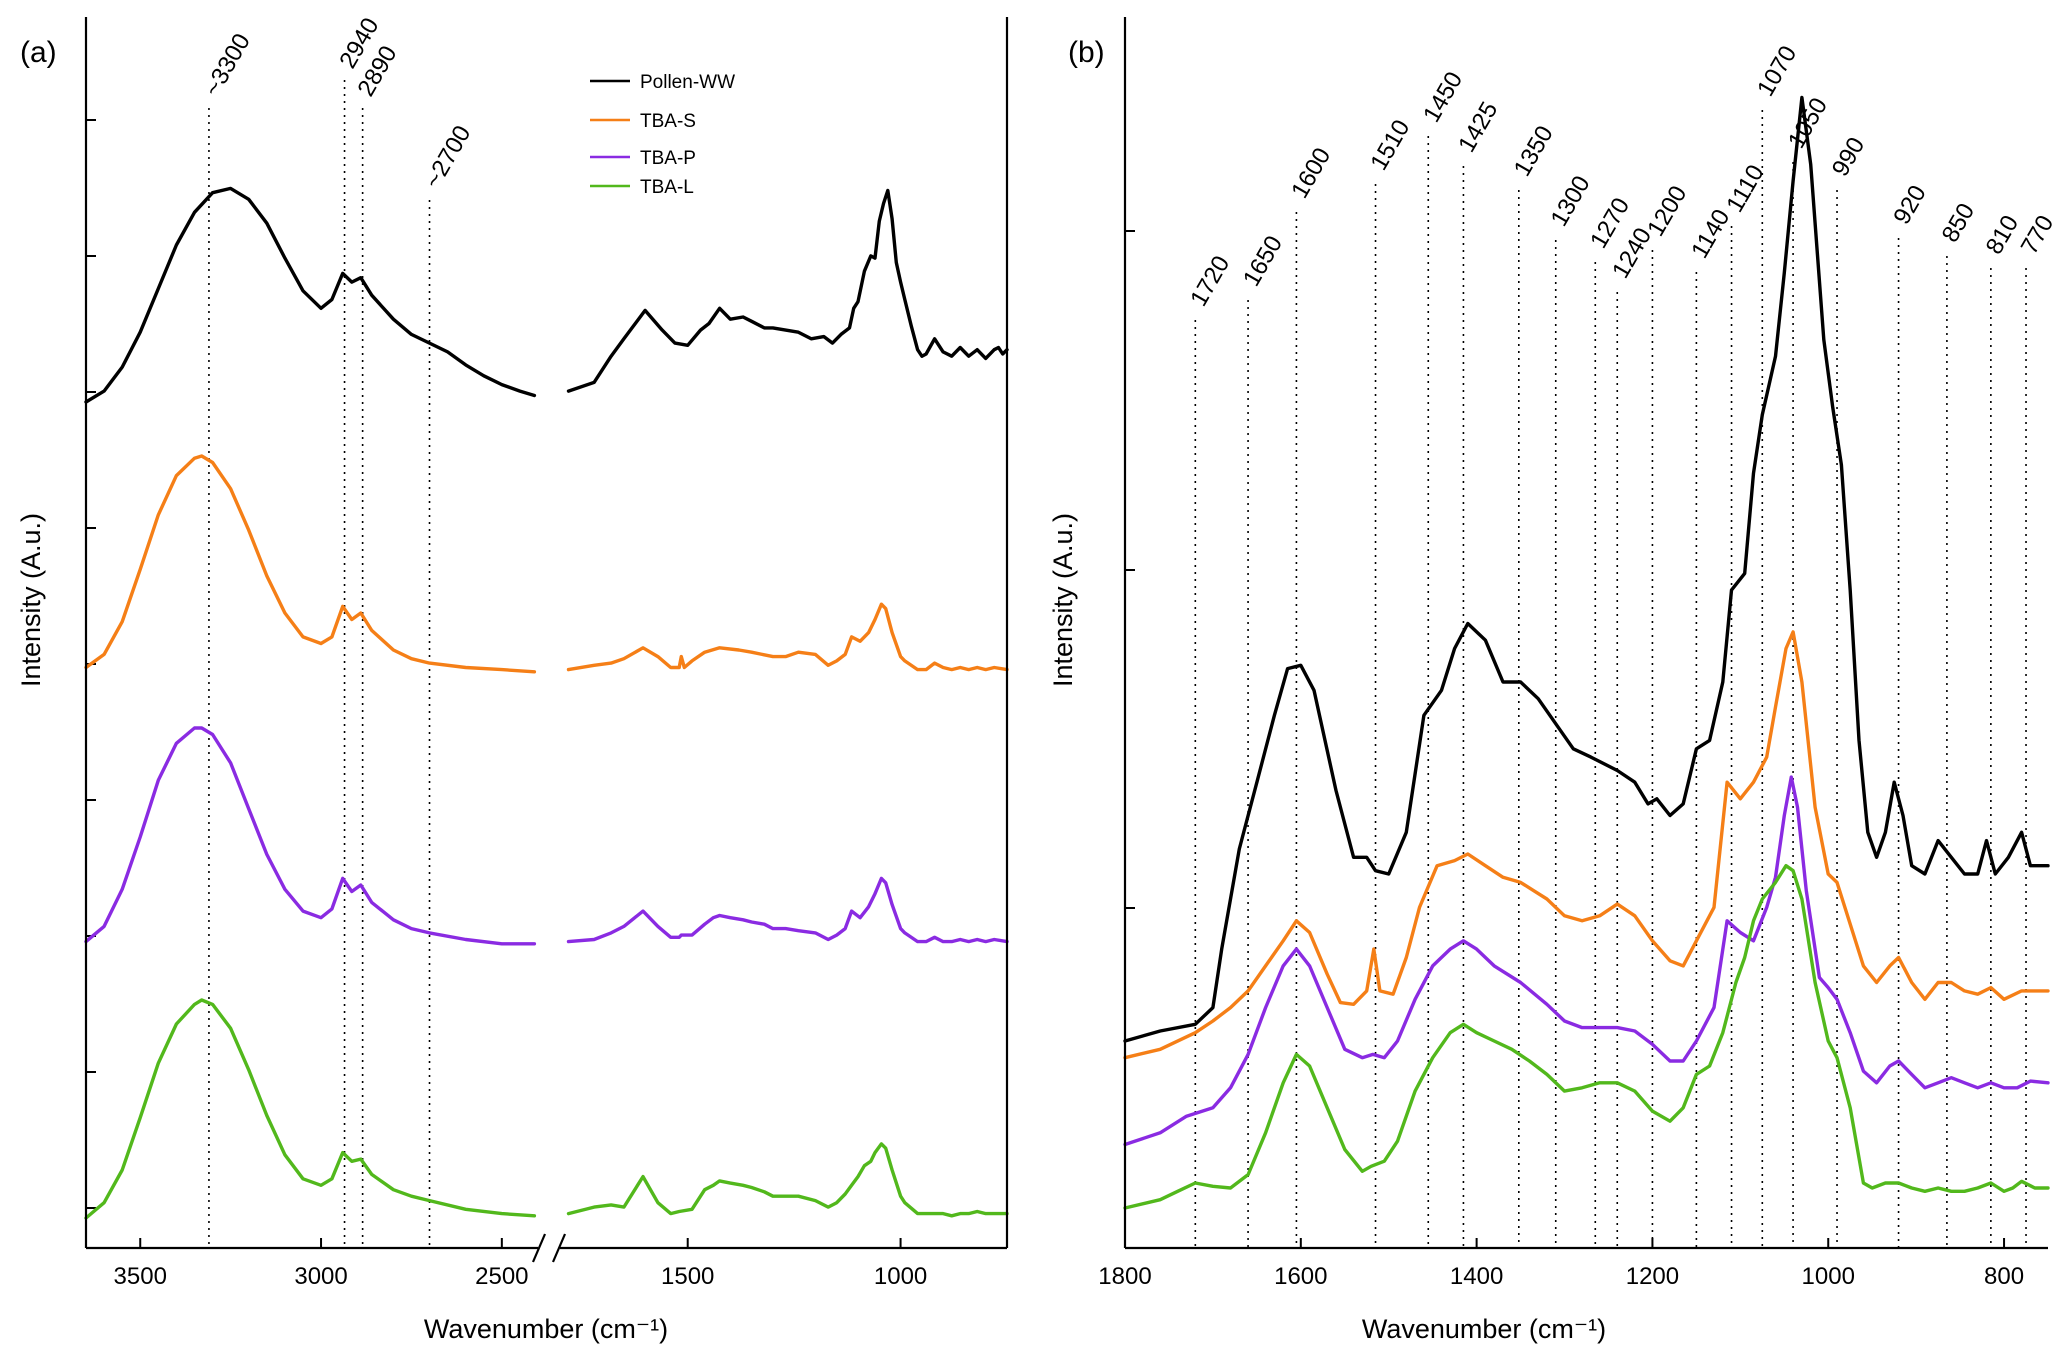 The image size is (2067, 1362). I want to click on panel-a-guide-lines, so click(319, 664).